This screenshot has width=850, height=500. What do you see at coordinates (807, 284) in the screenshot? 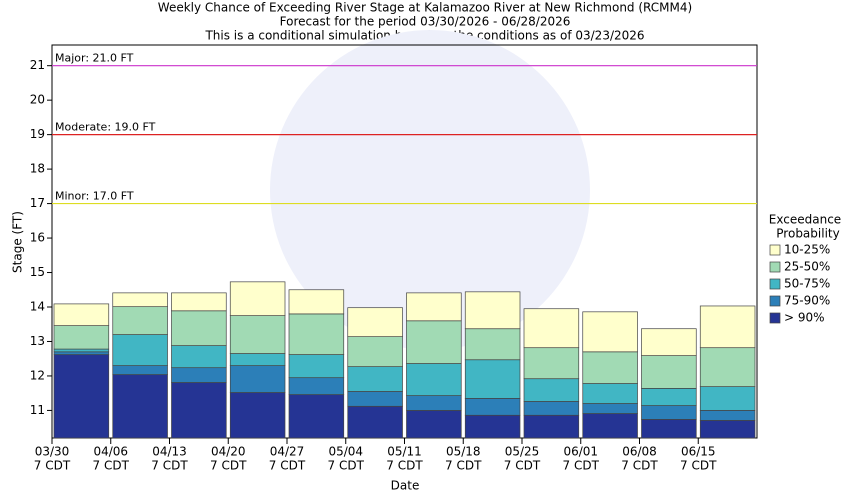
I see `legend-label: 50-75%` at bounding box center [807, 284].